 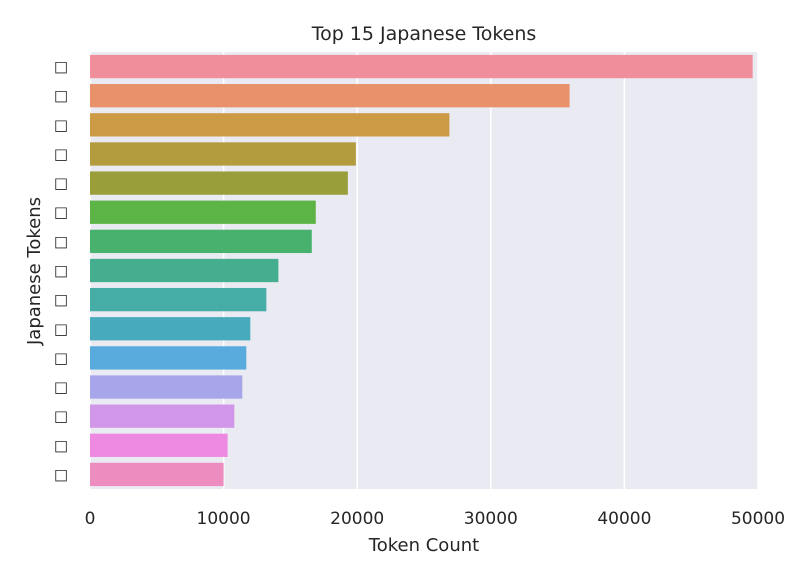 I want to click on x-tick-label: 50000, so click(x=758, y=519).